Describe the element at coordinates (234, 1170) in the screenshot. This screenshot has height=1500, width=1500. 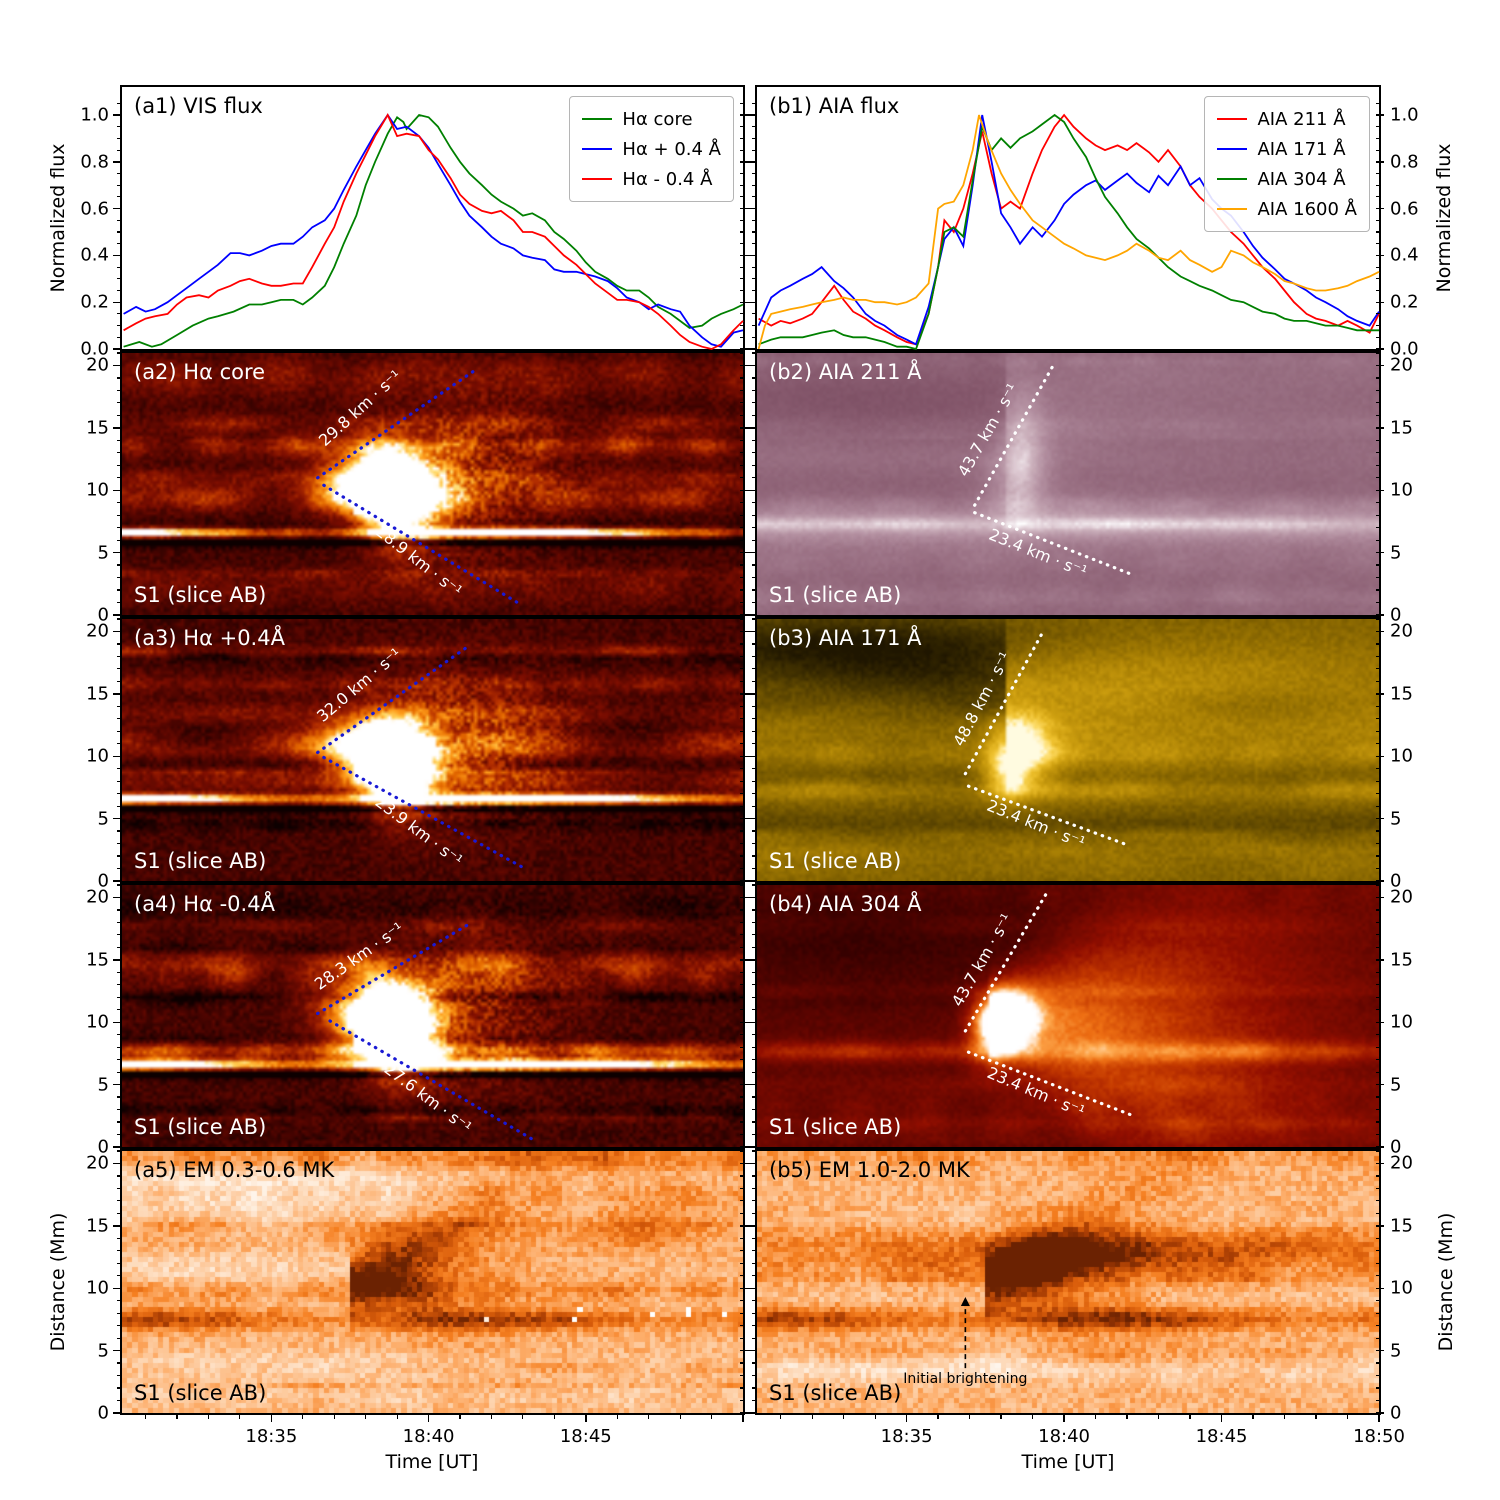
I see `panel-title-a5: (a5) EM 0.3-0.6 MK` at that location.